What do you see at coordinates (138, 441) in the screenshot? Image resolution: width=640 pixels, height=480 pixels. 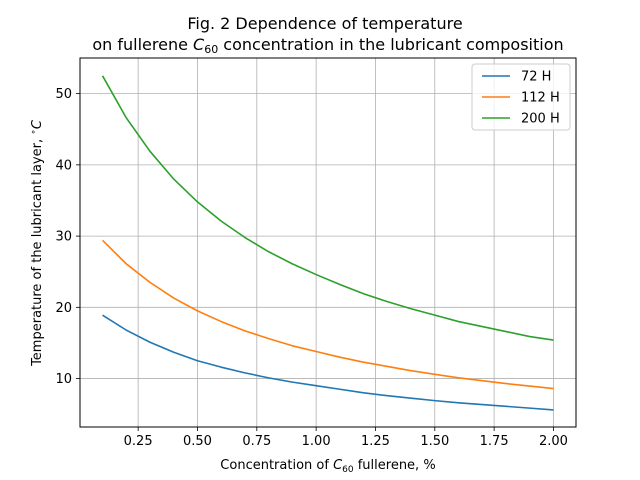 I see `x-tick-label: 0.25` at bounding box center [138, 441].